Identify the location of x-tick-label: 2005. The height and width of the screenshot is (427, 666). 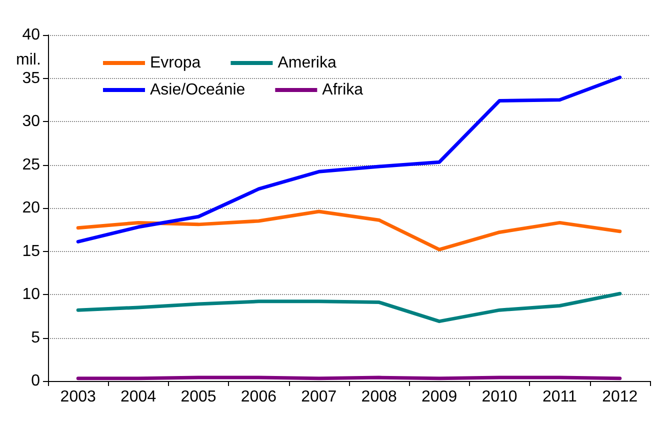
(198, 397).